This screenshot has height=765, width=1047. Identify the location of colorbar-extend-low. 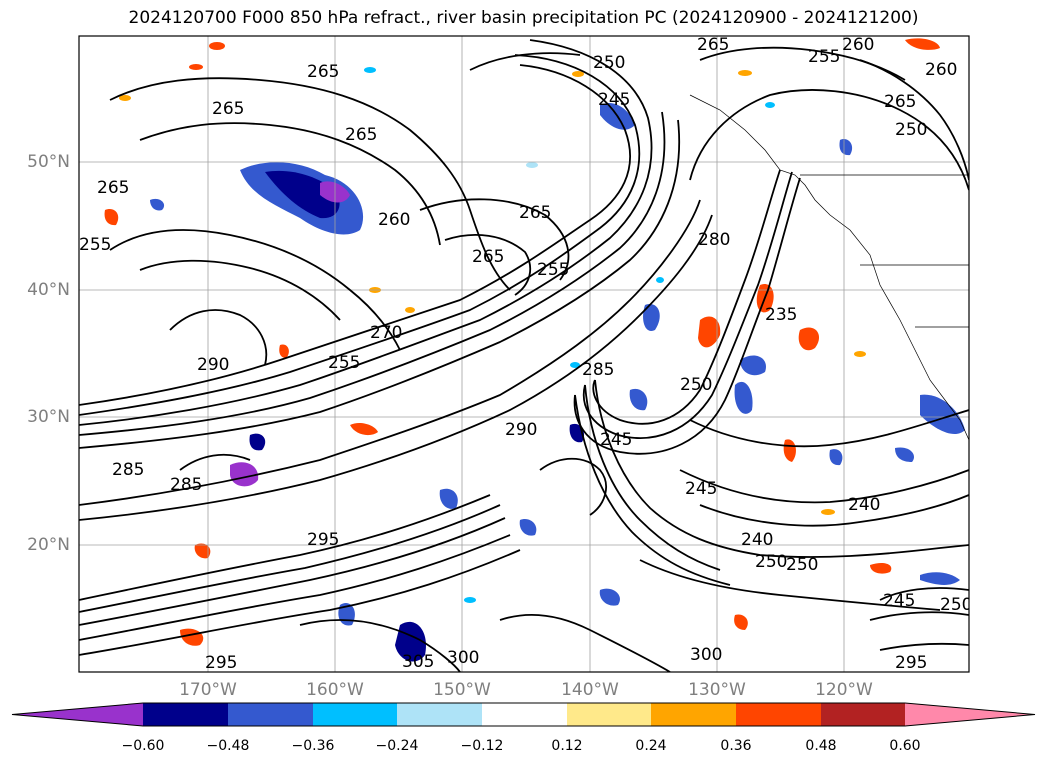
(77, 714).